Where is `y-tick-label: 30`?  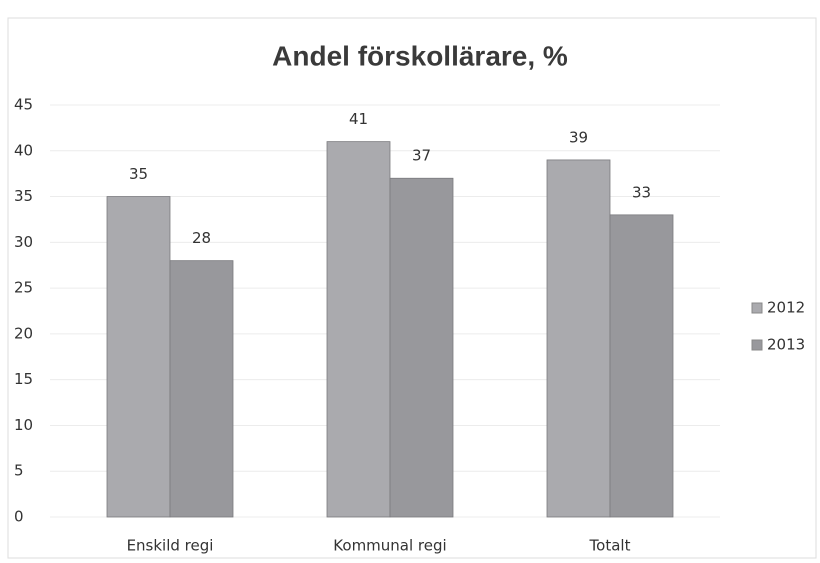 y-tick-label: 30 is located at coordinates (23, 242).